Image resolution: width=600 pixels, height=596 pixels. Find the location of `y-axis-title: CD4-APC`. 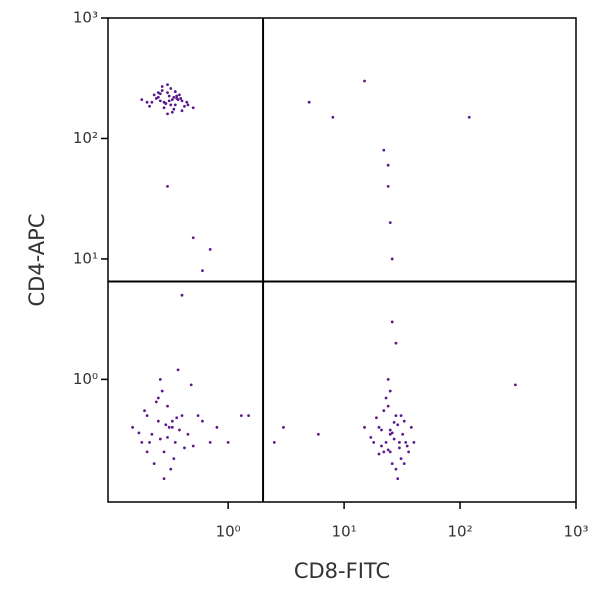

y-axis-title: CD4-APC is located at coordinates (37, 259).